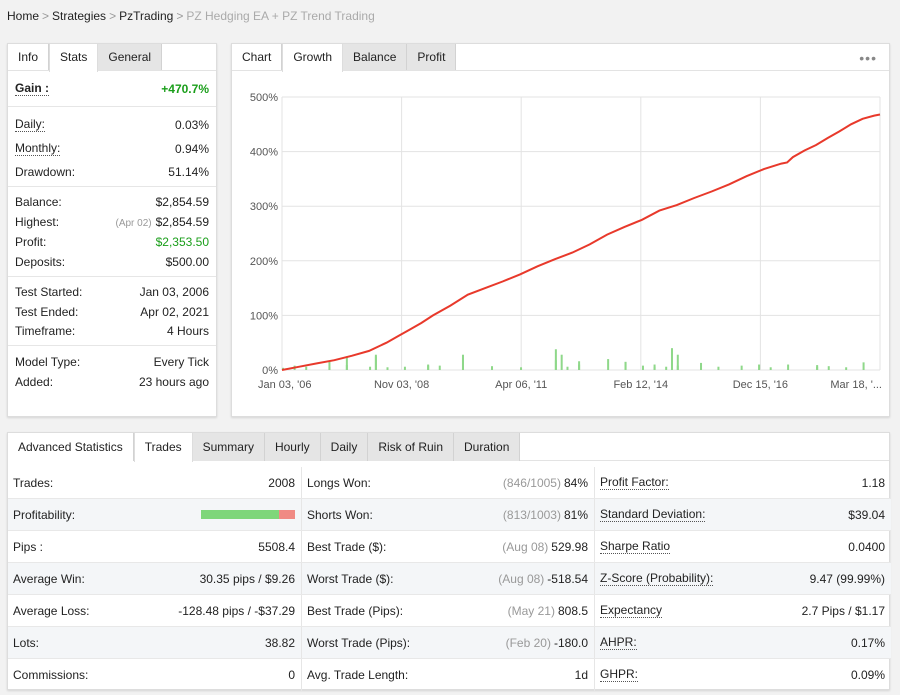  I want to click on profit-factor-label: Profit Factor:, so click(634, 482).